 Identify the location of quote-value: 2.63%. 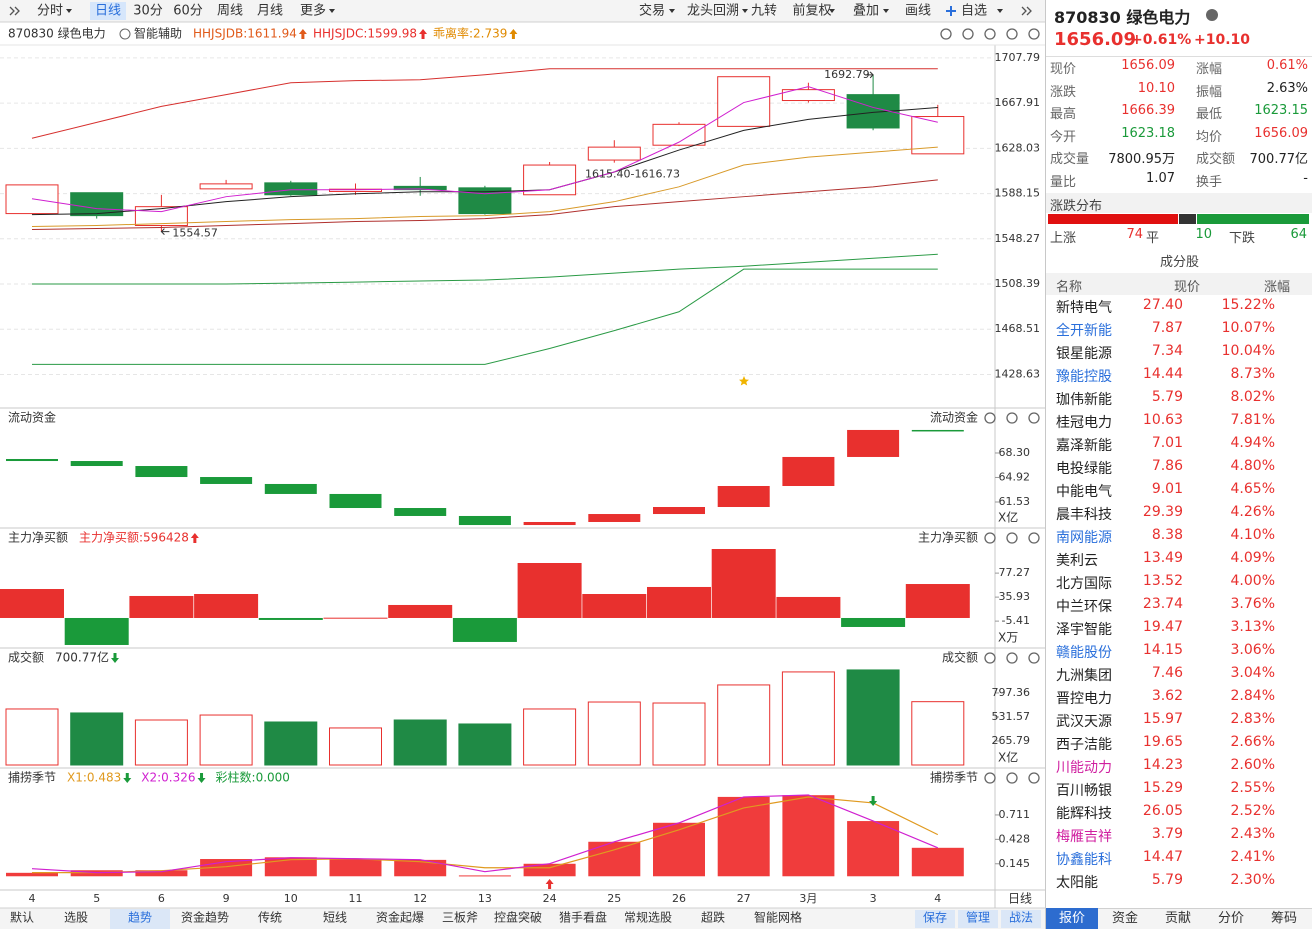
(1287, 88).